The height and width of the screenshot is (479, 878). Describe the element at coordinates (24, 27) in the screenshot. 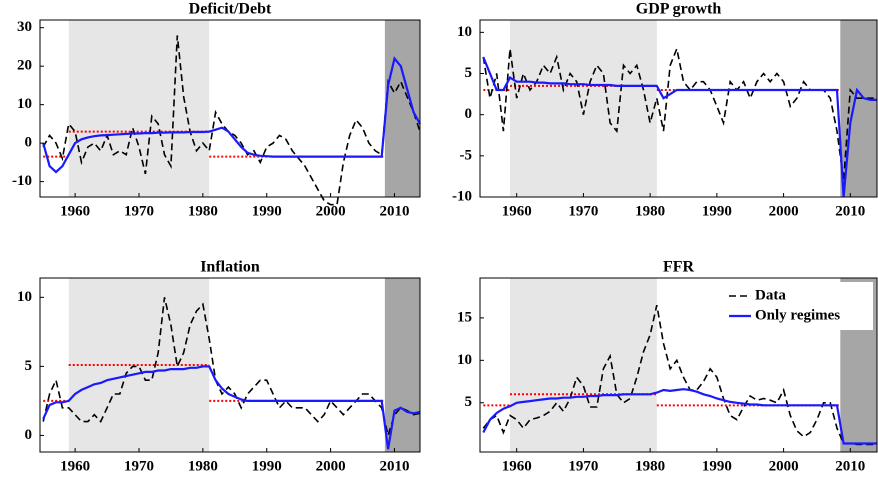

I see `y-tick-label: 30` at that location.